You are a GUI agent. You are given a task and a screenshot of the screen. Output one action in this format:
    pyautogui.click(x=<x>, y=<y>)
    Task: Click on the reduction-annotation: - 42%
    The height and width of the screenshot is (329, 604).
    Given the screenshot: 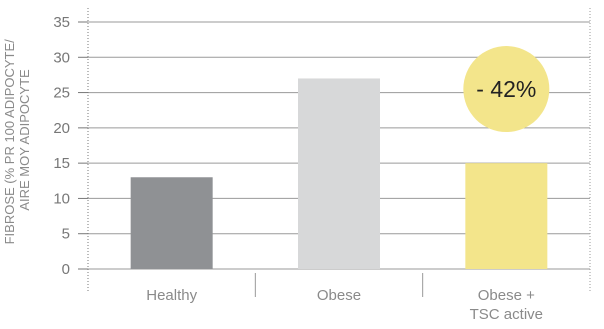 What is the action you would take?
    pyautogui.click(x=506, y=89)
    